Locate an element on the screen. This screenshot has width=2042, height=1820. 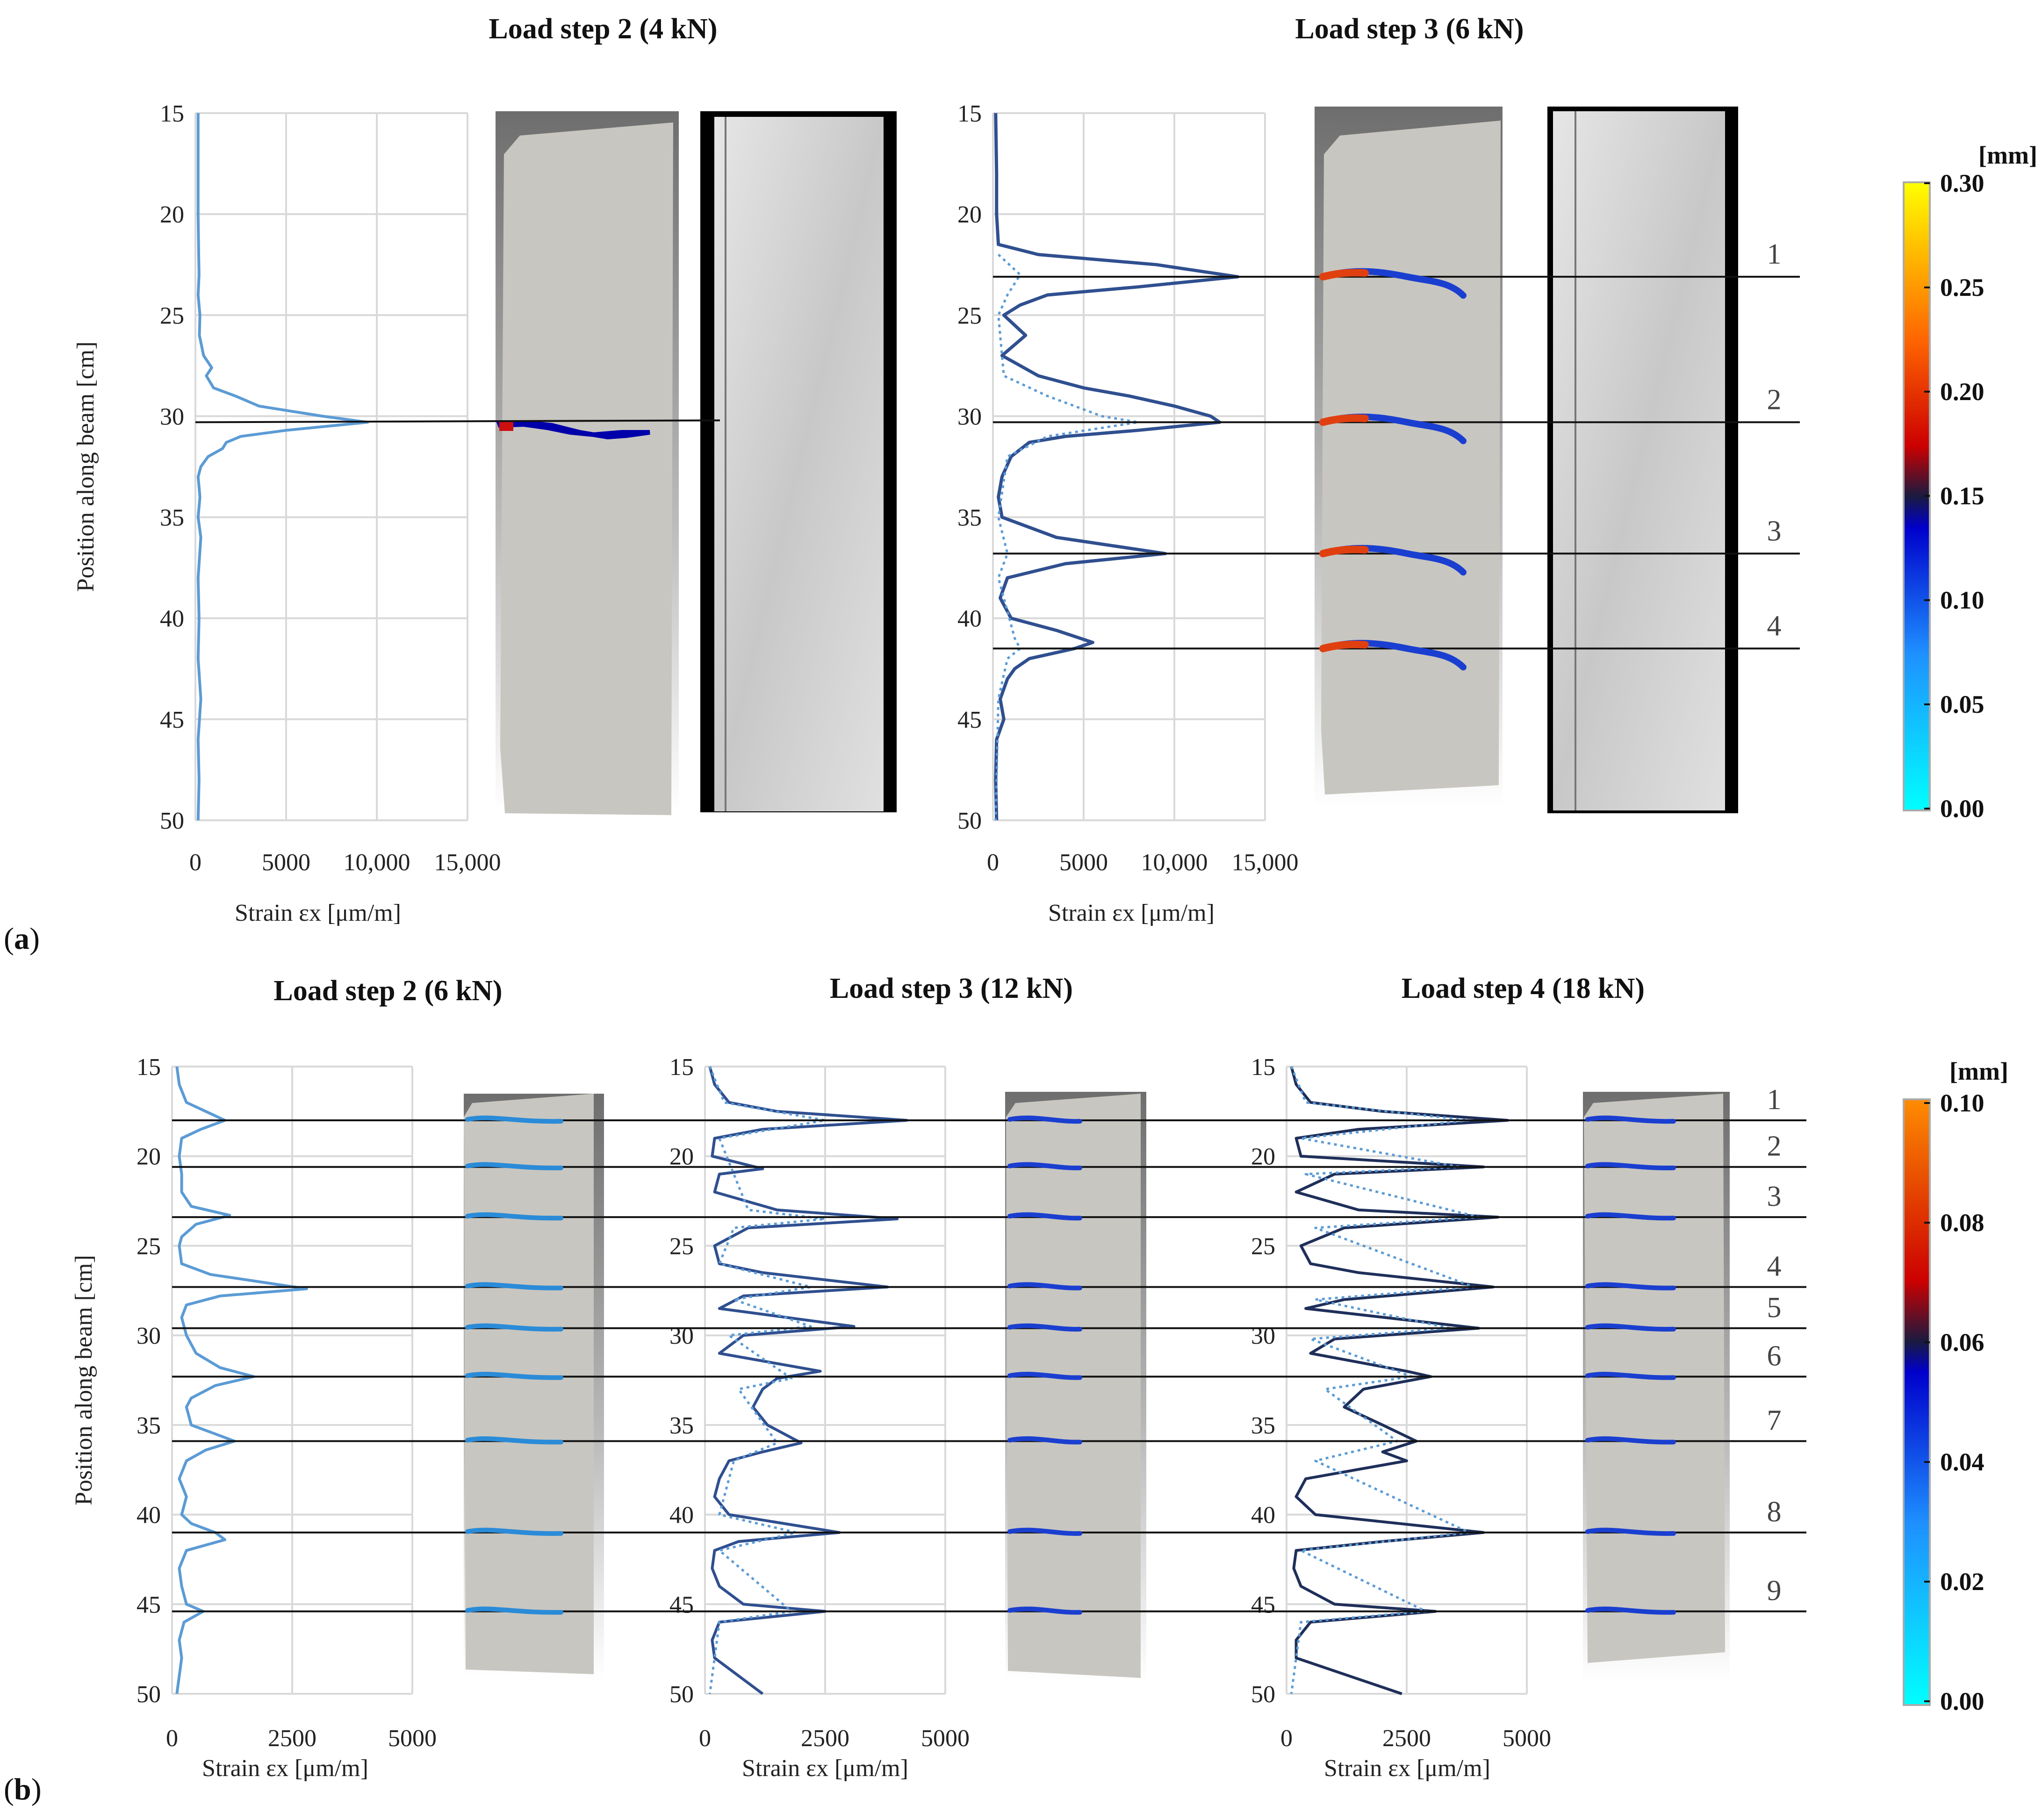
x-tick-label: 2500 is located at coordinates (1406, 1738).